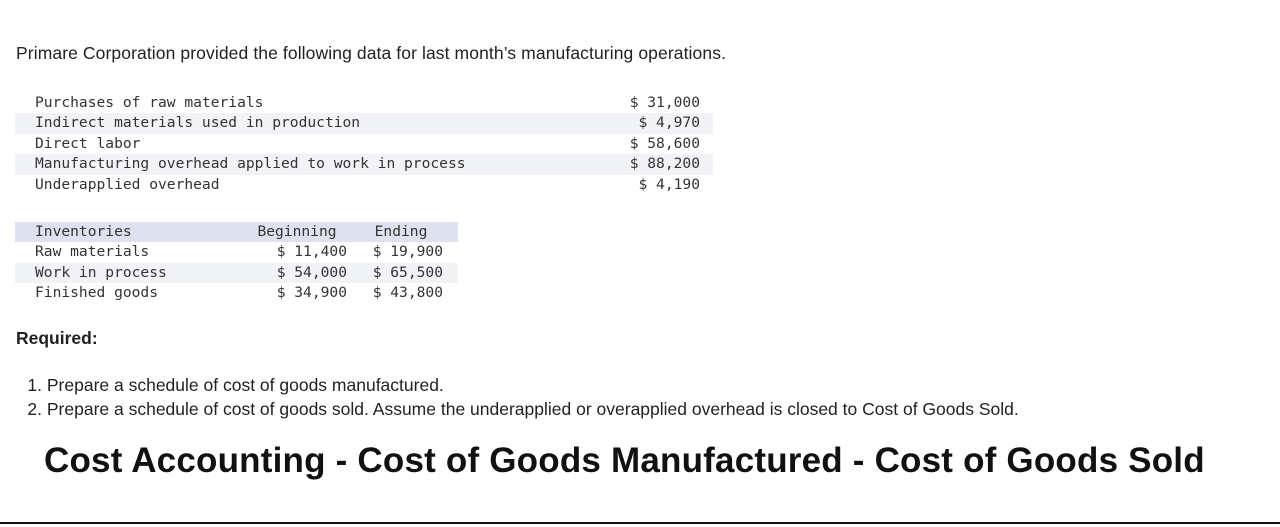 This screenshot has height=527, width=1280. I want to click on cost-item-label: Direct labor, so click(88, 143).